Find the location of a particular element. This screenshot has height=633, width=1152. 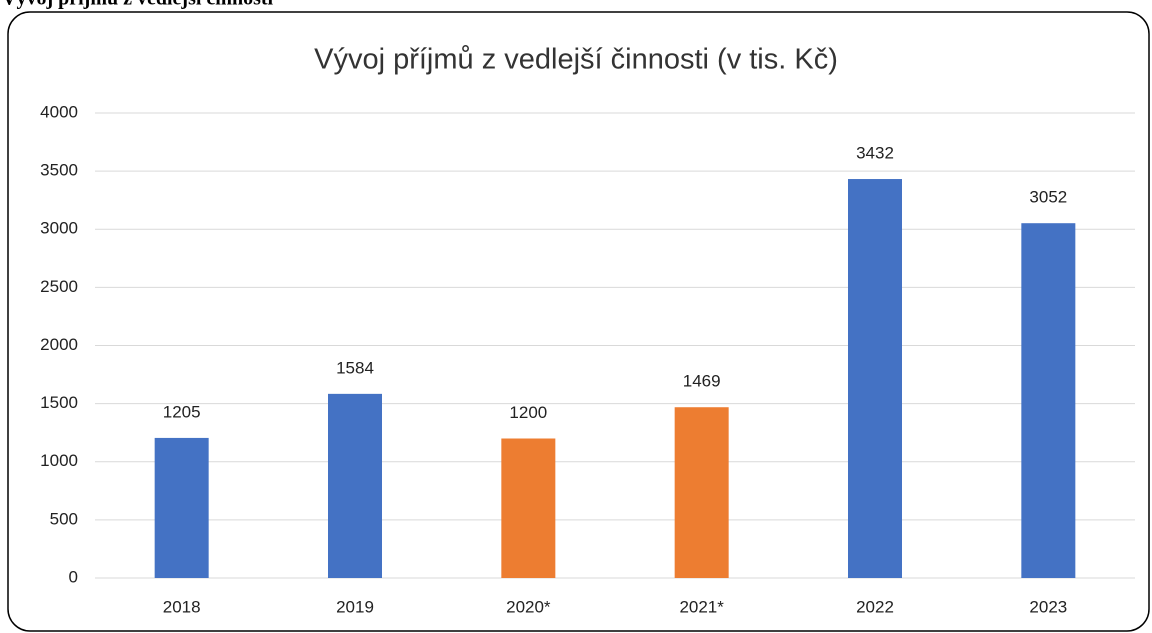

data-label: 1469 is located at coordinates (702, 381).